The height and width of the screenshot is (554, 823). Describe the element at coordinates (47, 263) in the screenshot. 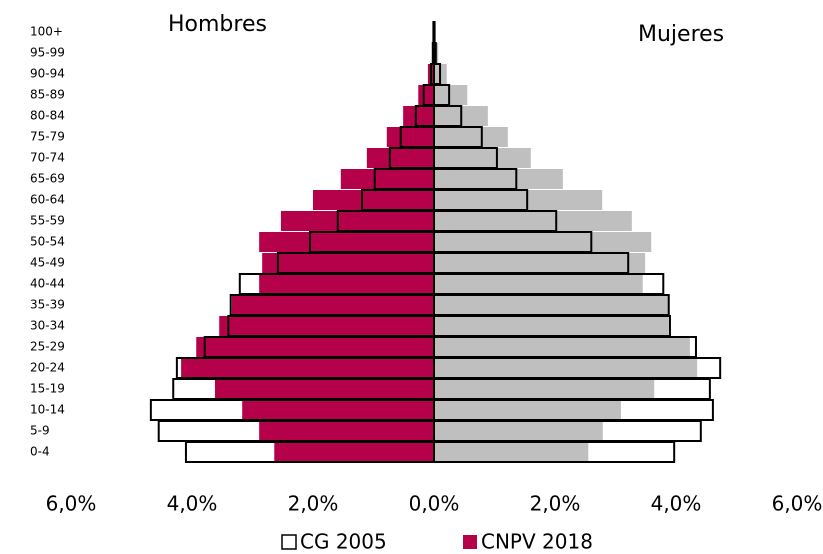

I see `y-tick-label: 45-49` at that location.